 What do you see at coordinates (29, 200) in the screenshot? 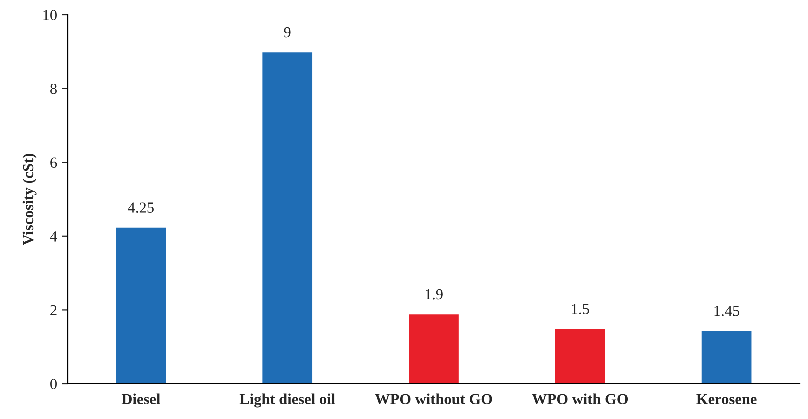
I see `y-axis-title: Viscosity (cSt)` at bounding box center [29, 200].